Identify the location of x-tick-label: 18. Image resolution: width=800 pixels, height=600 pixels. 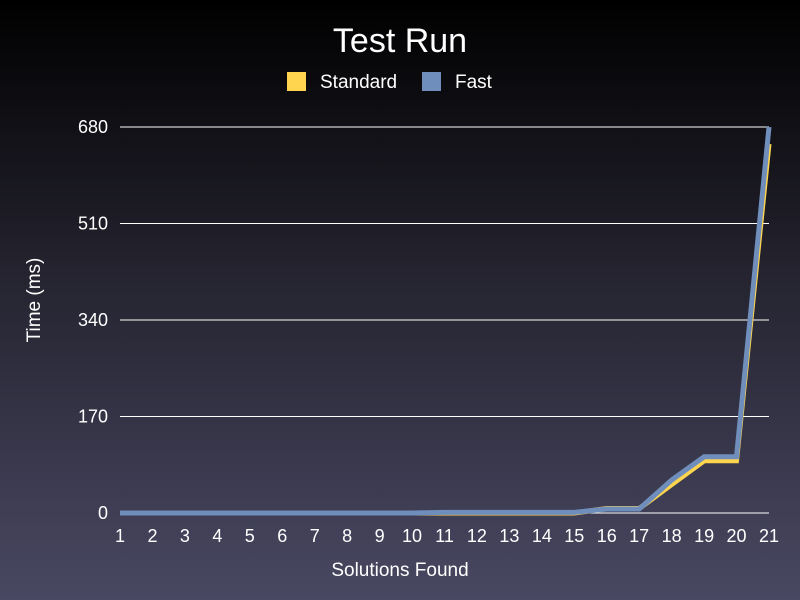
(672, 536).